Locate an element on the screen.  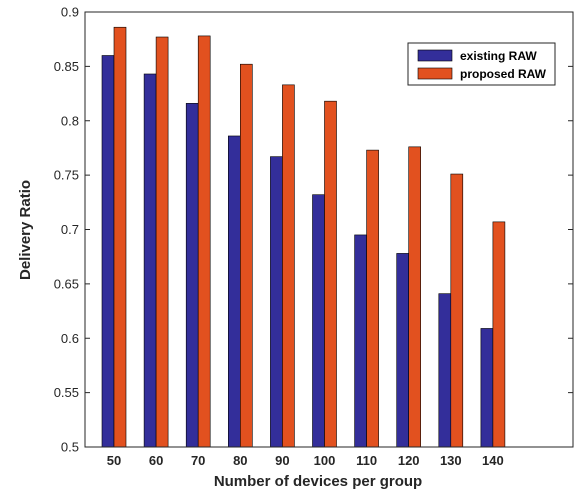
legend: existing RAW proposed RAW is located at coordinates (481, 64).